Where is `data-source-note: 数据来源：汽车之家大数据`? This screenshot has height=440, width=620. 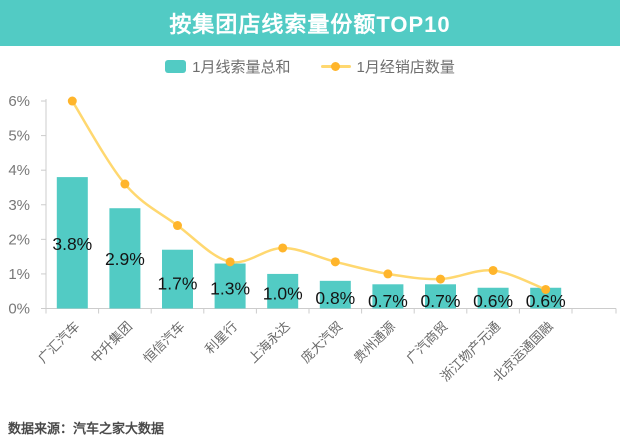
data-source-note: 数据来源：汽车之家大数据 is located at coordinates (86, 428).